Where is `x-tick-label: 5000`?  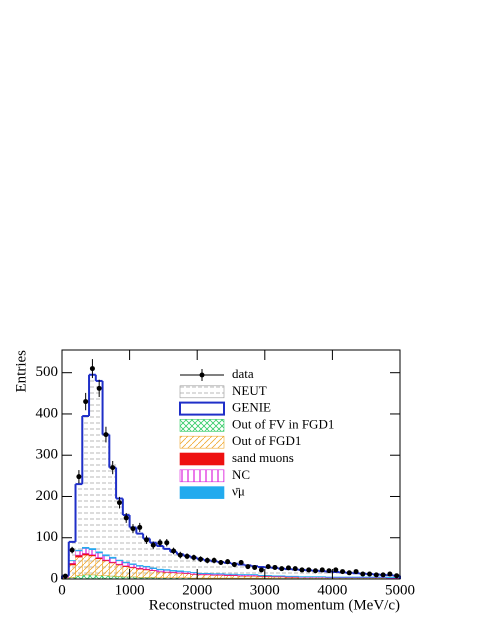
x-tick-label: 5000 is located at coordinates (400, 590).